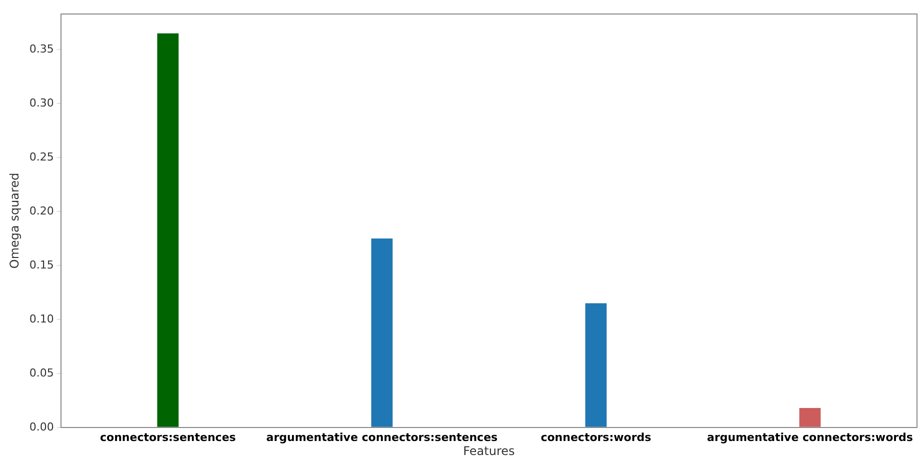 This screenshot has width=921, height=459. I want to click on y-tick-label: 0.25, so click(41, 157).